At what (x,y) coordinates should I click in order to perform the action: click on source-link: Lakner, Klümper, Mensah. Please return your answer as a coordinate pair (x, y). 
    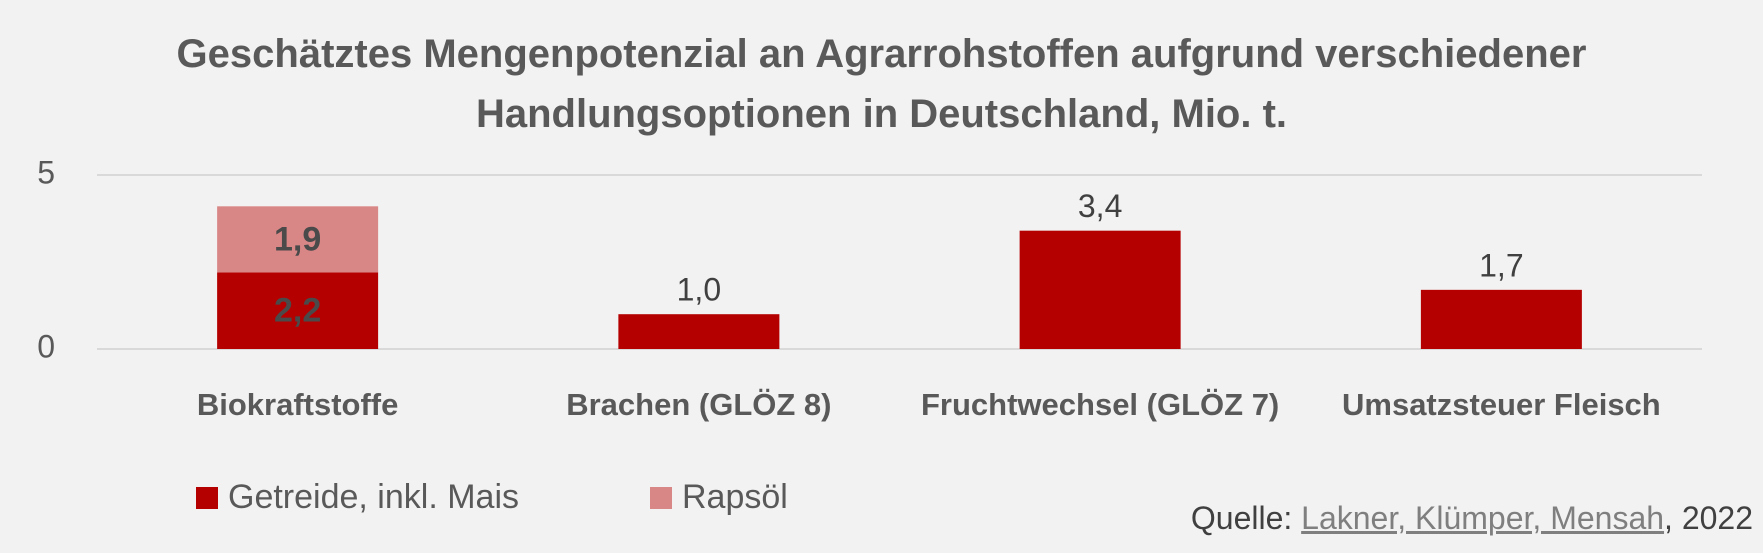
    Looking at the image, I should click on (1483, 518).